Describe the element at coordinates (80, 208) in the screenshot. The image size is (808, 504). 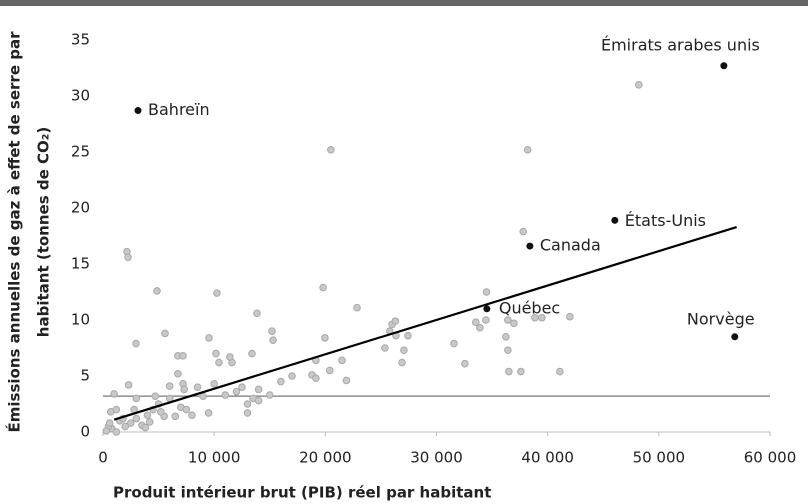
I see `y-tick-label: 20` at that location.